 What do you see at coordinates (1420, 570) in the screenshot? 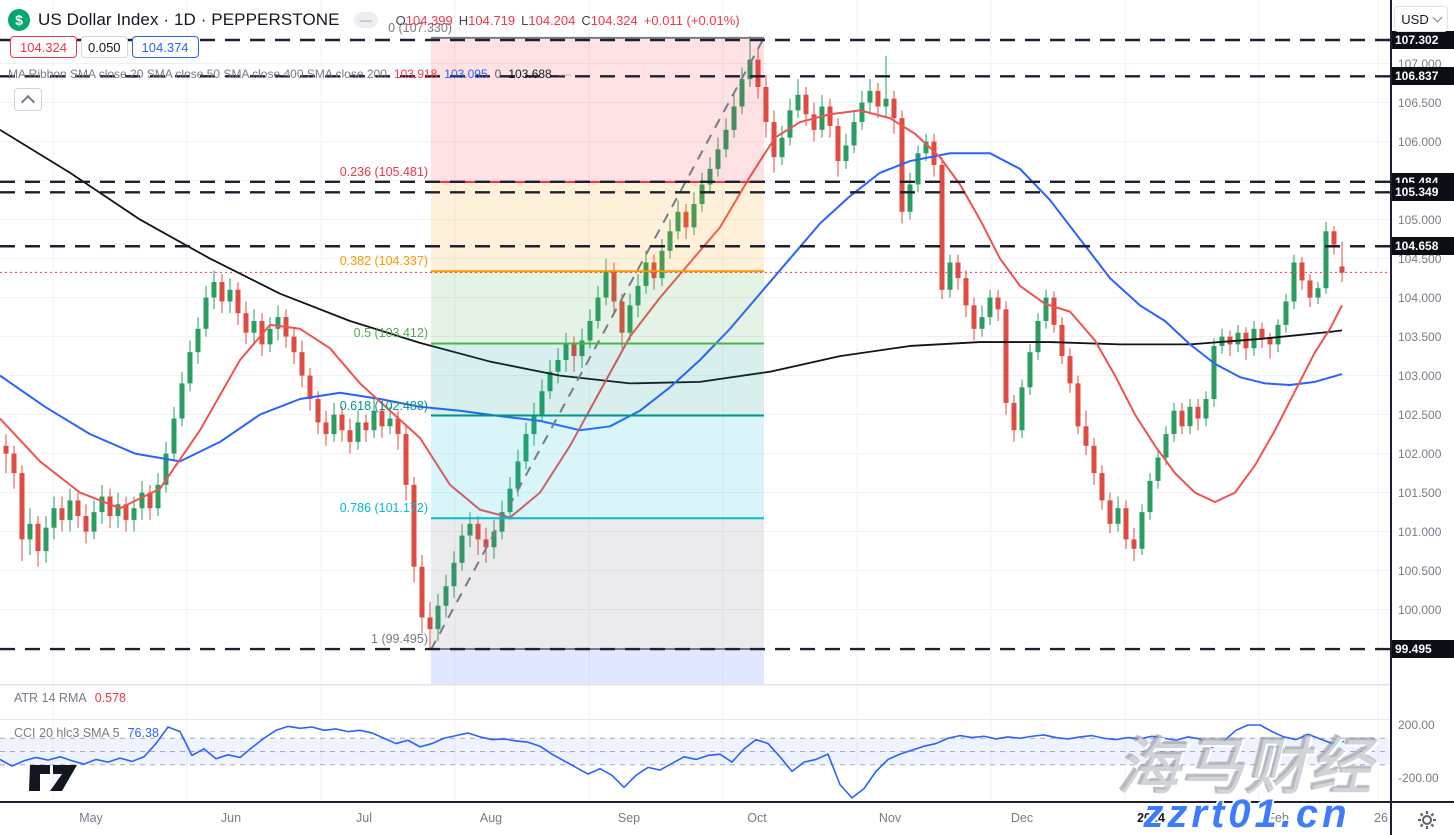
I see `price-axis-label: 100.500` at bounding box center [1420, 570].